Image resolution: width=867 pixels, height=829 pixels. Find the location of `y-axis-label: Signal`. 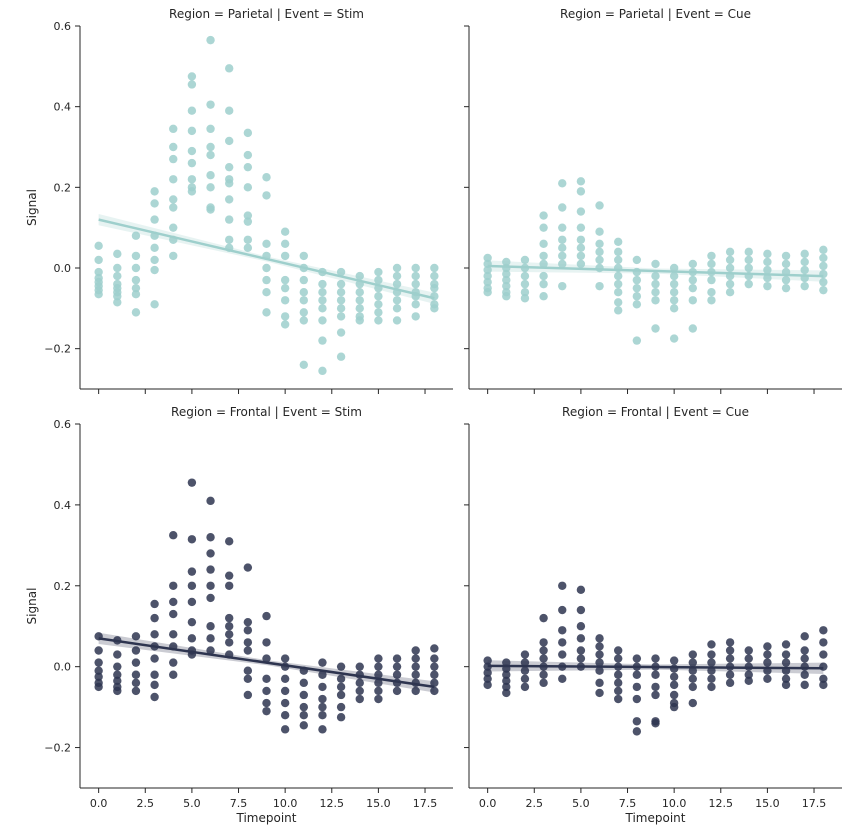

y-axis-label: Signal is located at coordinates (32, 207).